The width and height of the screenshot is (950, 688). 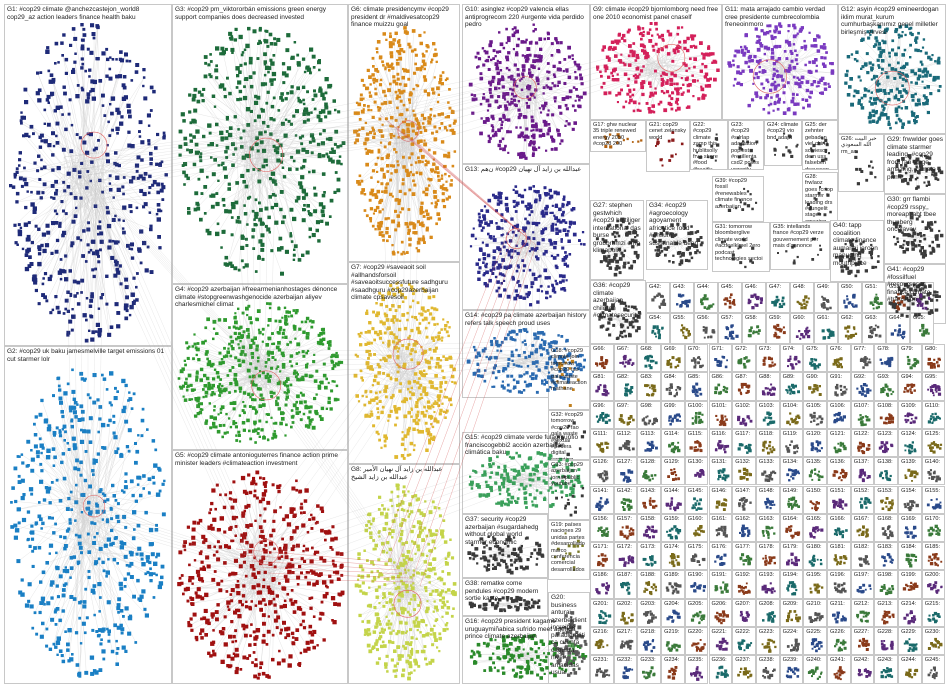 I want to click on group-panel-g101: G101:, so click(x=720, y=414).